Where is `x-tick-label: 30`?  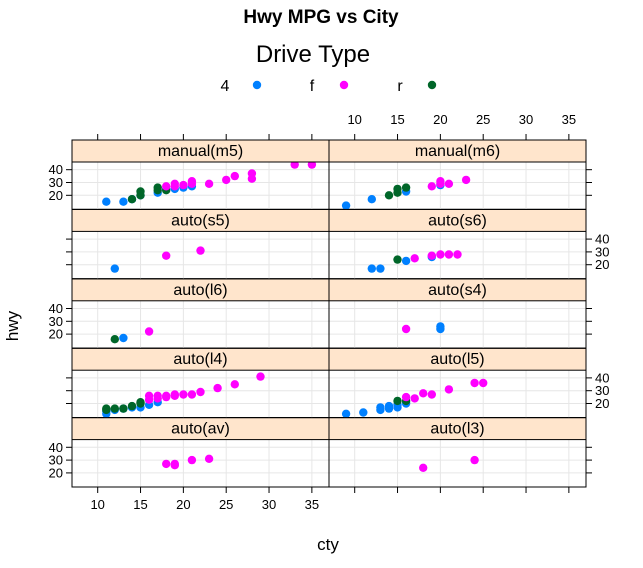 x-tick-label: 30 is located at coordinates (526, 119).